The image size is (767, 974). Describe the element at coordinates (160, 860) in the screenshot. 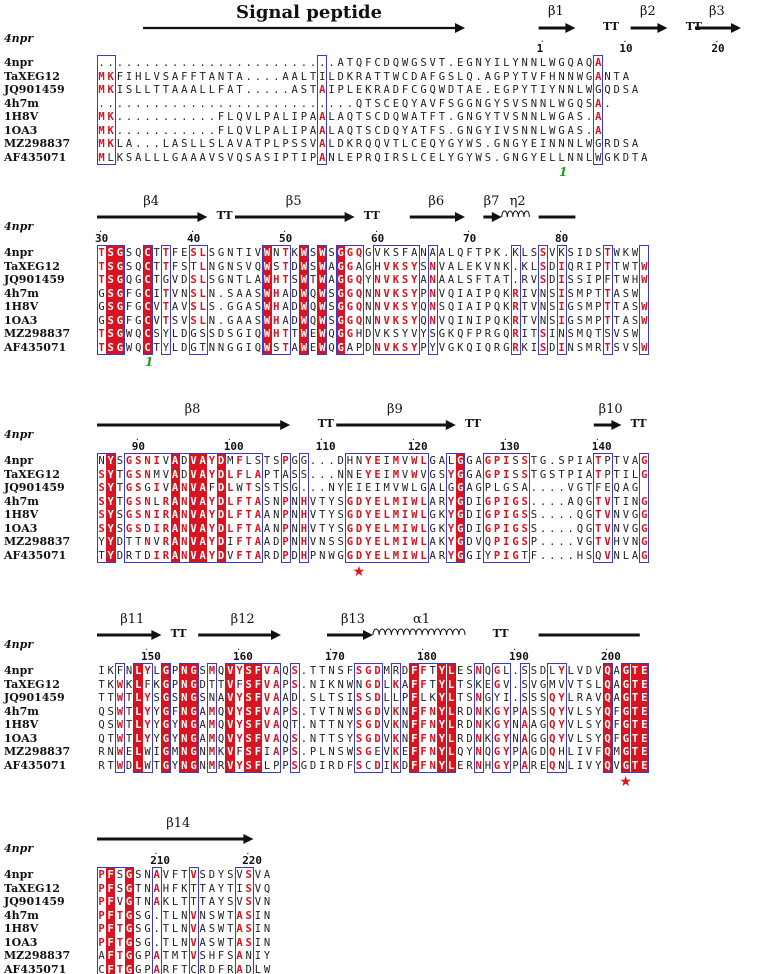

I see `position-number: 210` at that location.